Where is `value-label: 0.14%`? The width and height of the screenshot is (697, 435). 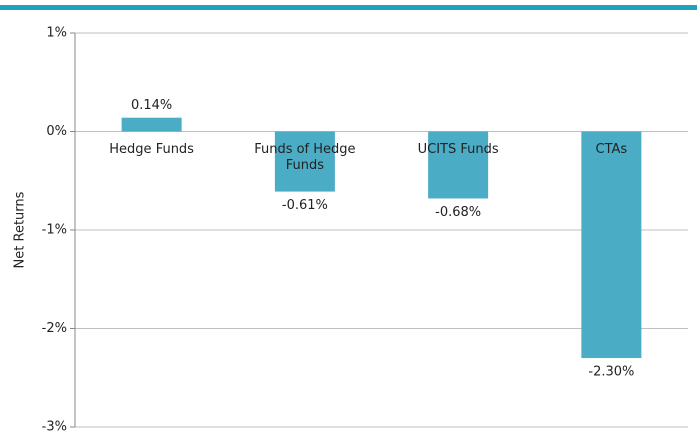 value-label: 0.14% is located at coordinates (151, 105).